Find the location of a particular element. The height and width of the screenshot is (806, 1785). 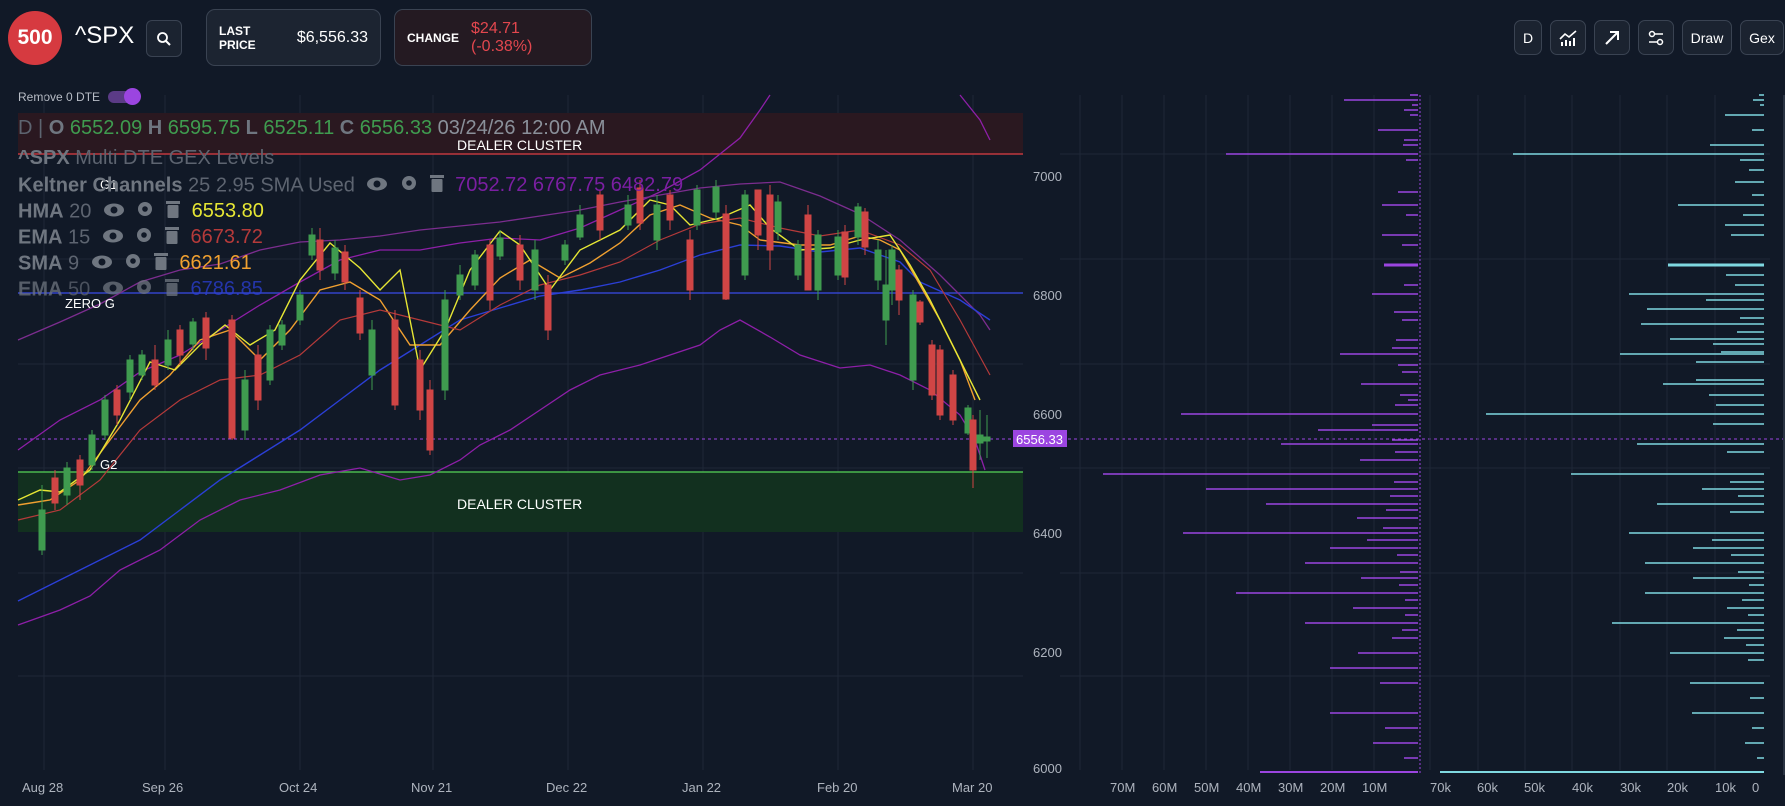

svg-text: 10M is located at coordinates (1374, 787).